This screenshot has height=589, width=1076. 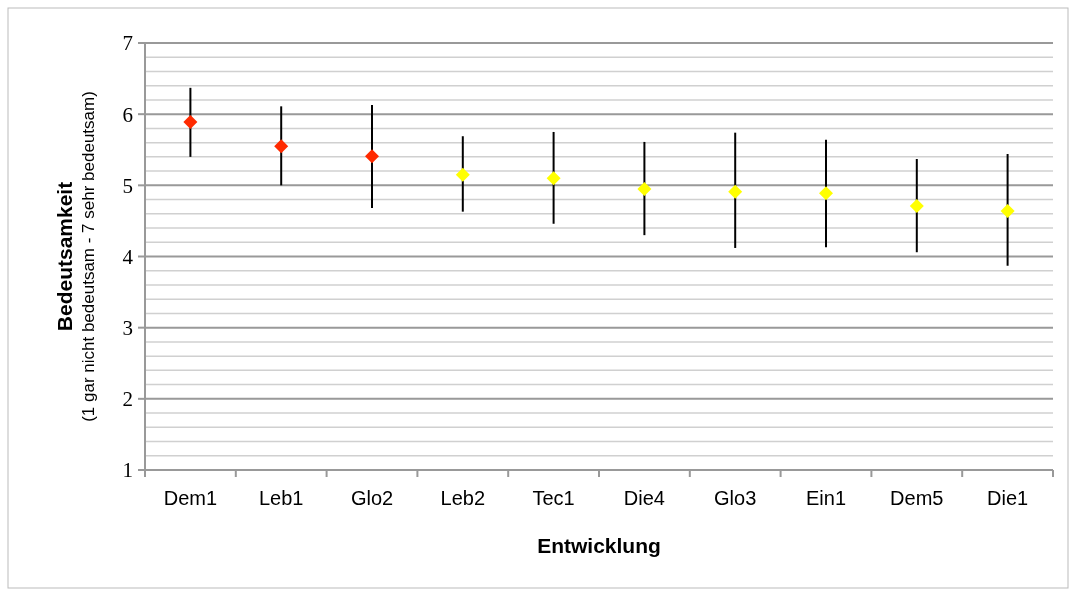 What do you see at coordinates (75, 256) in the screenshot?
I see `y-axis-title: Bedeutsamkeit (1 gar nicht bedeutsam - 7 sehr bedeutsam)` at bounding box center [75, 256].